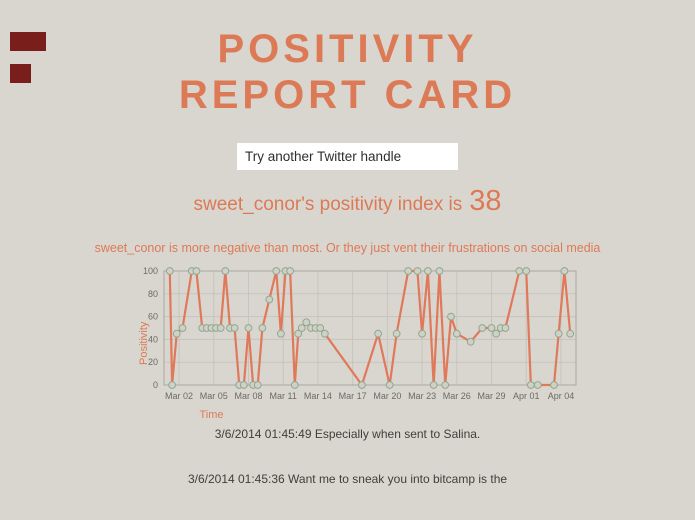  What do you see at coordinates (328, 204) in the screenshot?
I see `positivity-index-text: sweet_conor's positivity index is` at bounding box center [328, 204].